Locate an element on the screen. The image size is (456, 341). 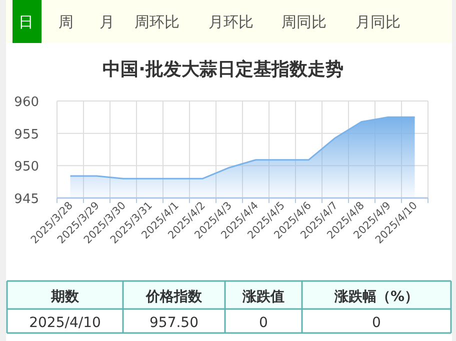
y-tick-label: 955 is located at coordinates (26, 134).